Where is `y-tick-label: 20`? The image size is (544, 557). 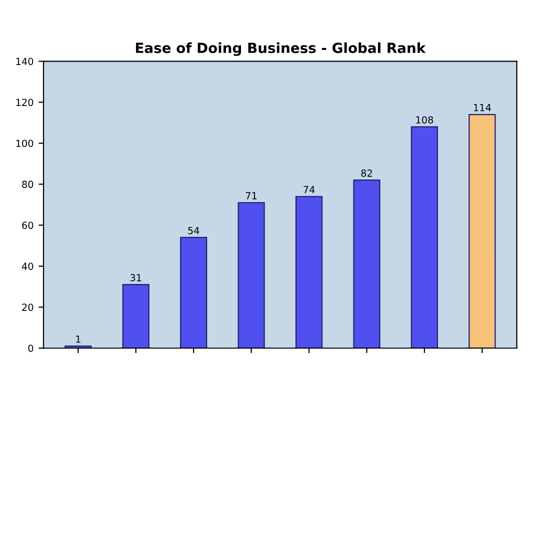 y-tick-label: 20 is located at coordinates (28, 307).